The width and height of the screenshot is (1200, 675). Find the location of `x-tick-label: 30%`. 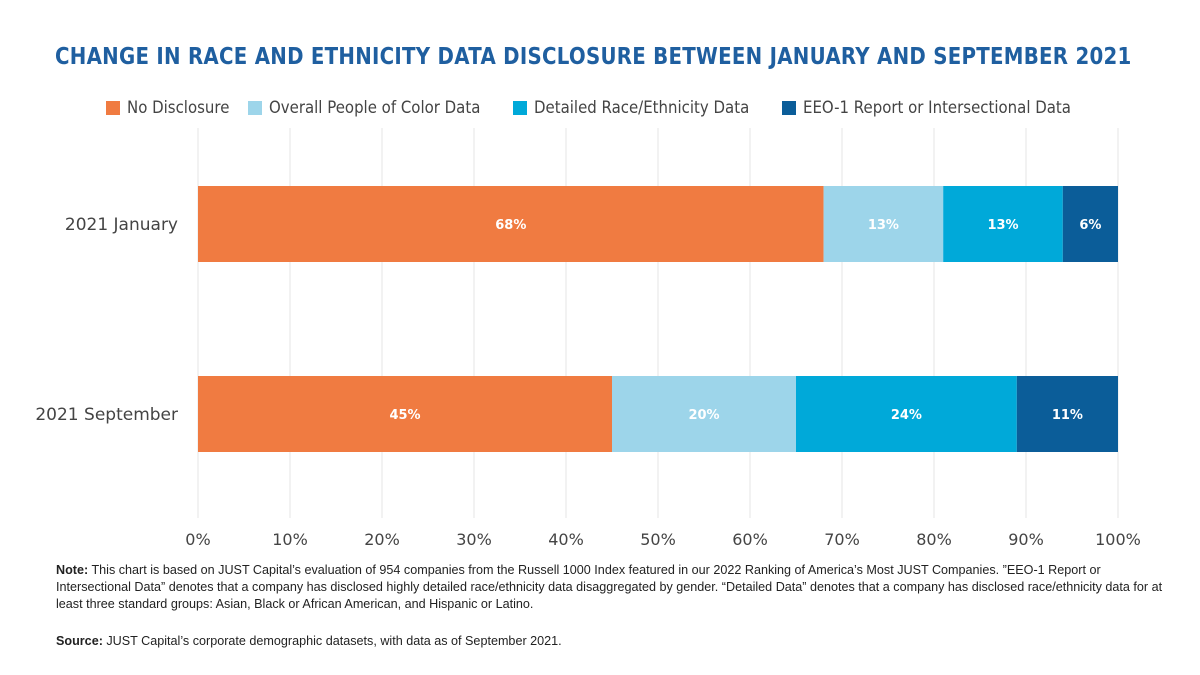

x-tick-label: 30% is located at coordinates (474, 539).